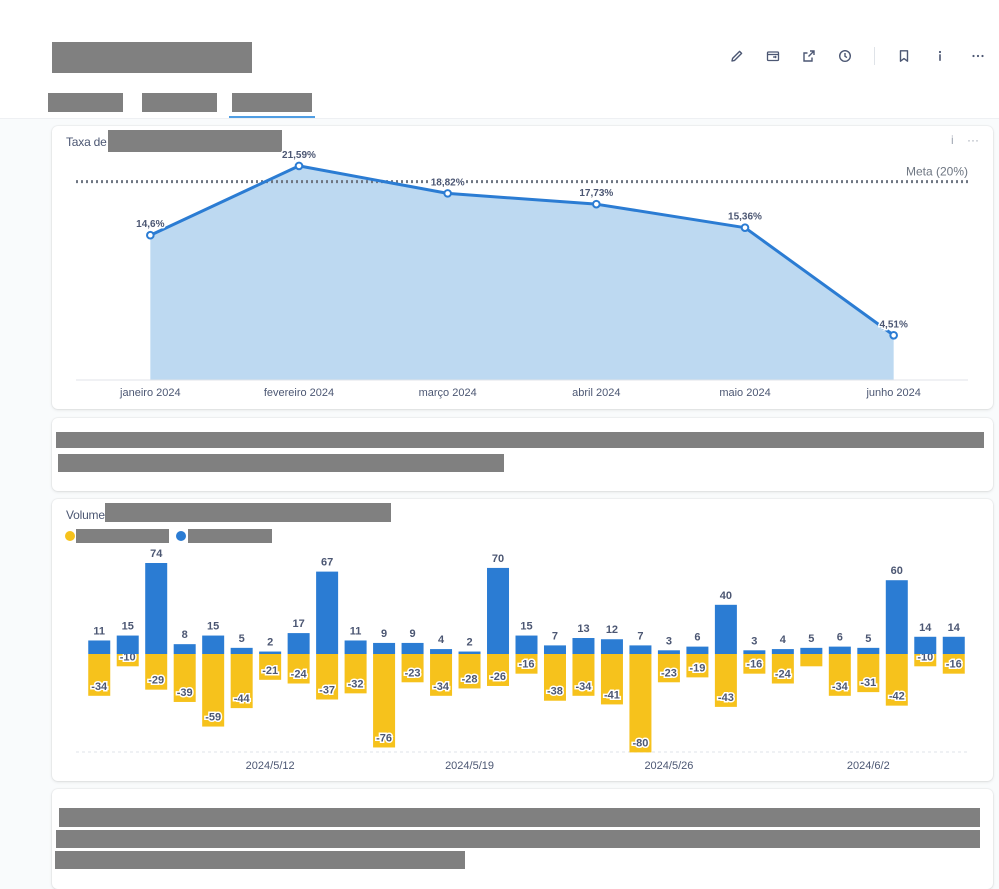 The height and width of the screenshot is (889, 999). Describe the element at coordinates (70, 536) in the screenshot. I see `legend-yellow-dot` at that location.